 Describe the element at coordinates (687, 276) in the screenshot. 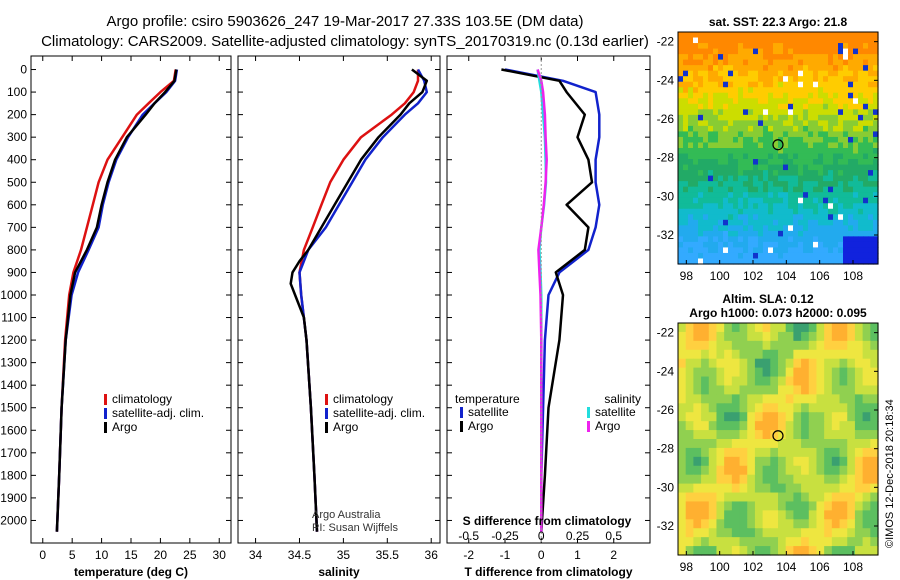

I see `map-x-tick-label: 98` at that location.